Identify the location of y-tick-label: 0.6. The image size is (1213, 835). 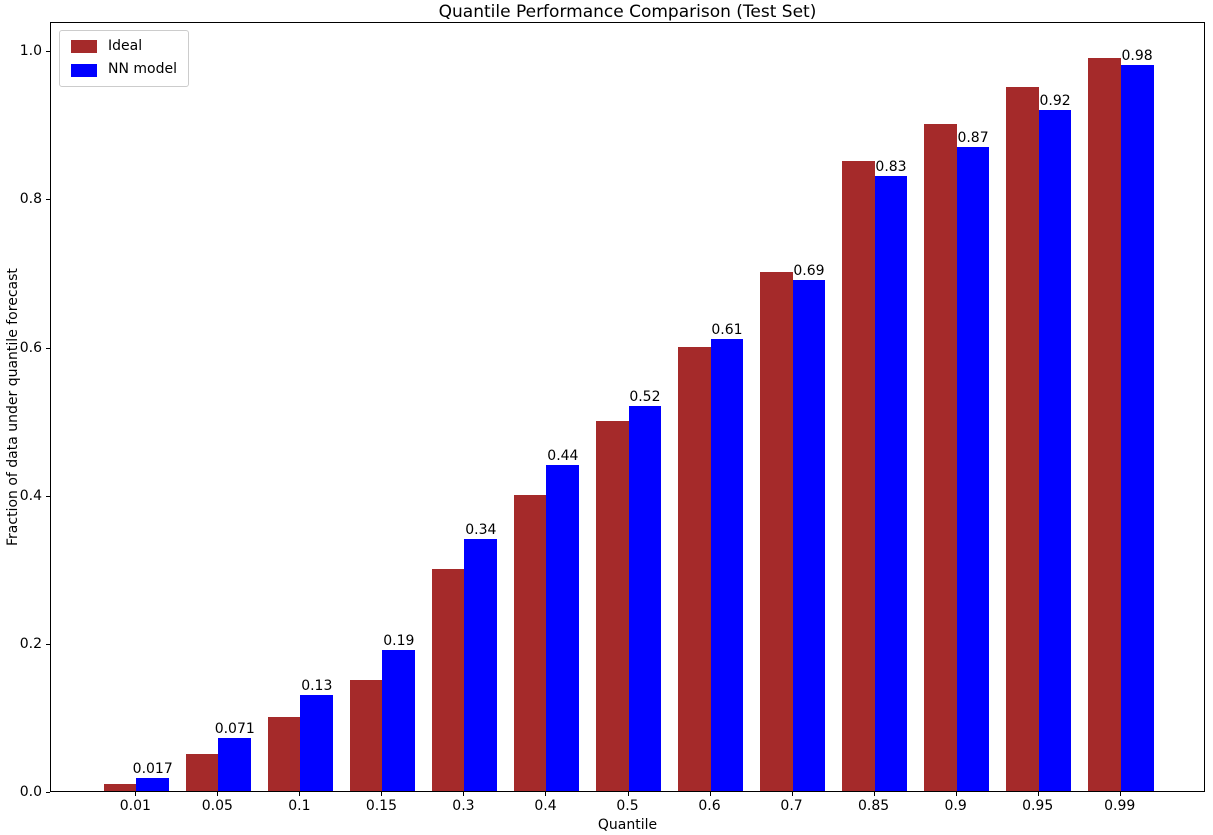
(30, 347).